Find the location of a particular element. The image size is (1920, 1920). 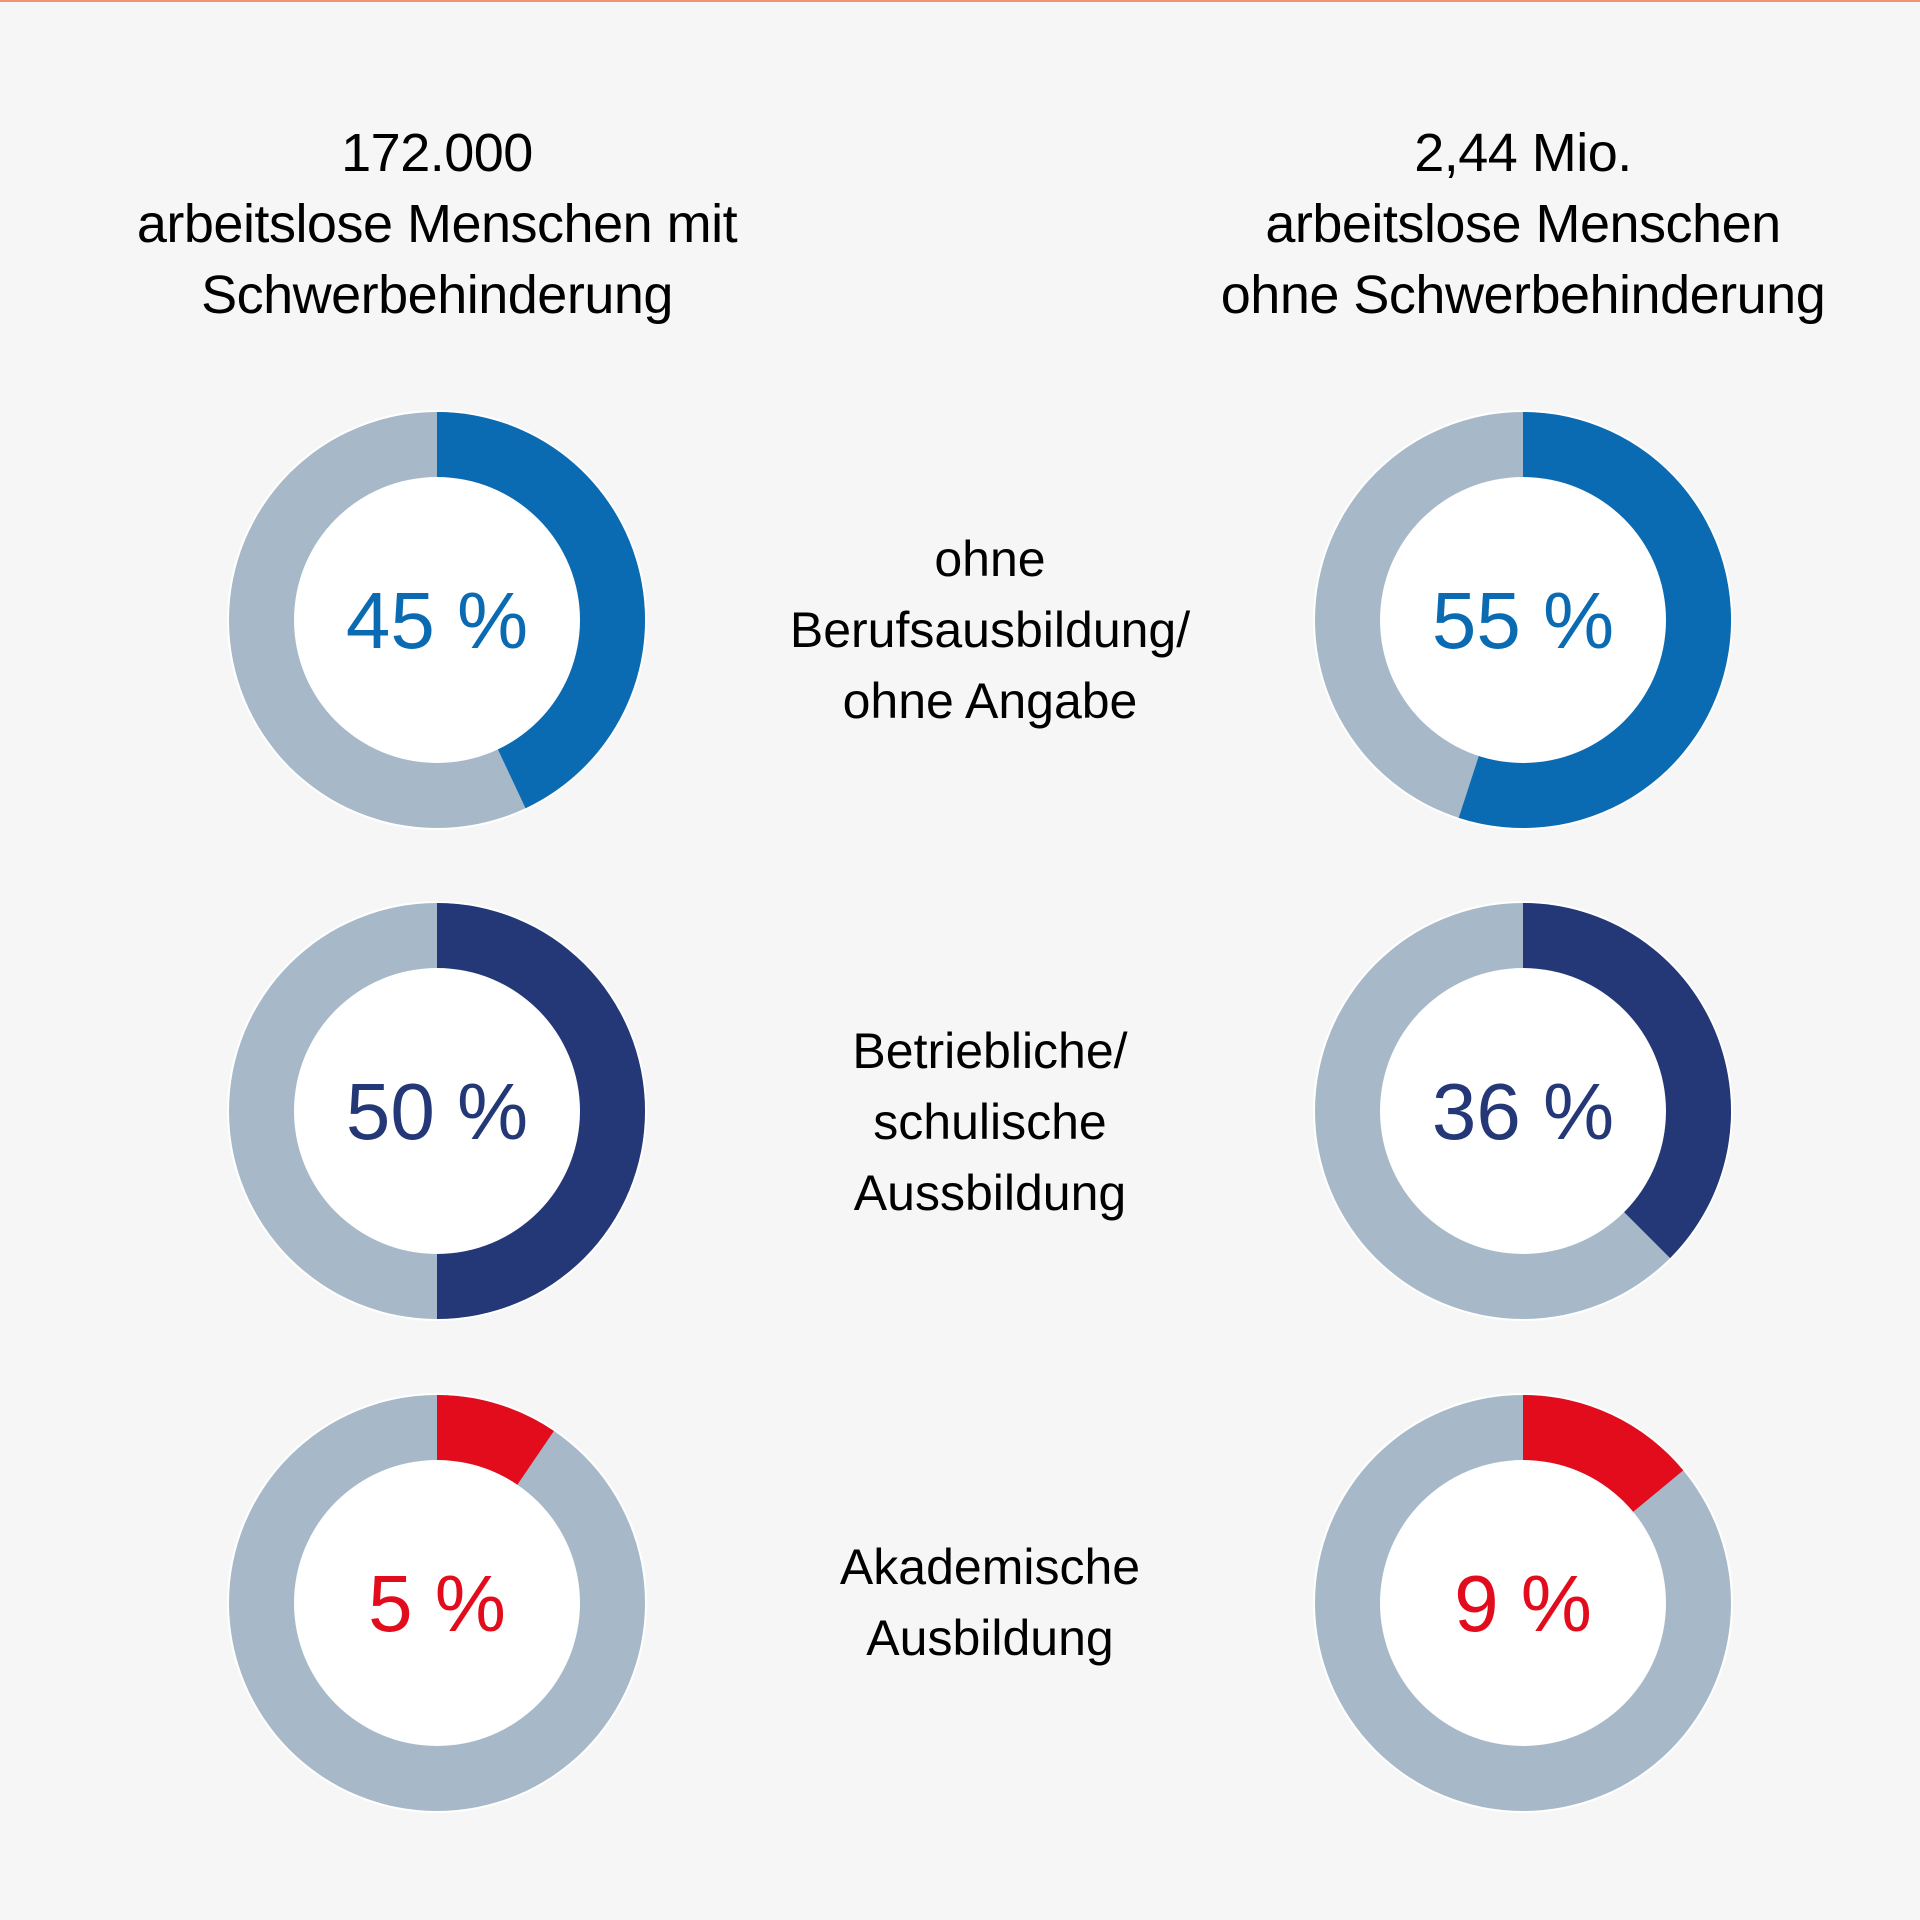

donut-without-disability-vocational-training: 36 % is located at coordinates (1523, 1111).